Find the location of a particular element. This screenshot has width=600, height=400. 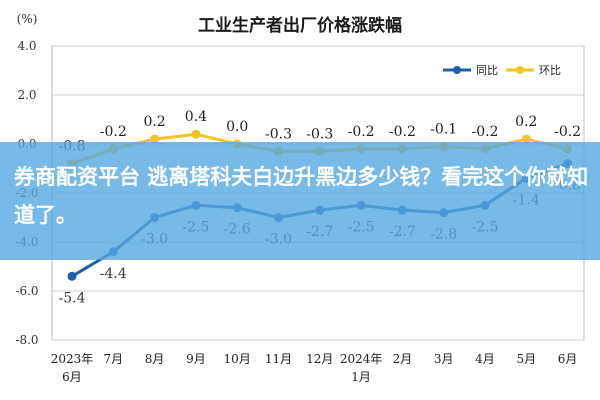

y-tick-label: -8.0 is located at coordinates (26, 340).